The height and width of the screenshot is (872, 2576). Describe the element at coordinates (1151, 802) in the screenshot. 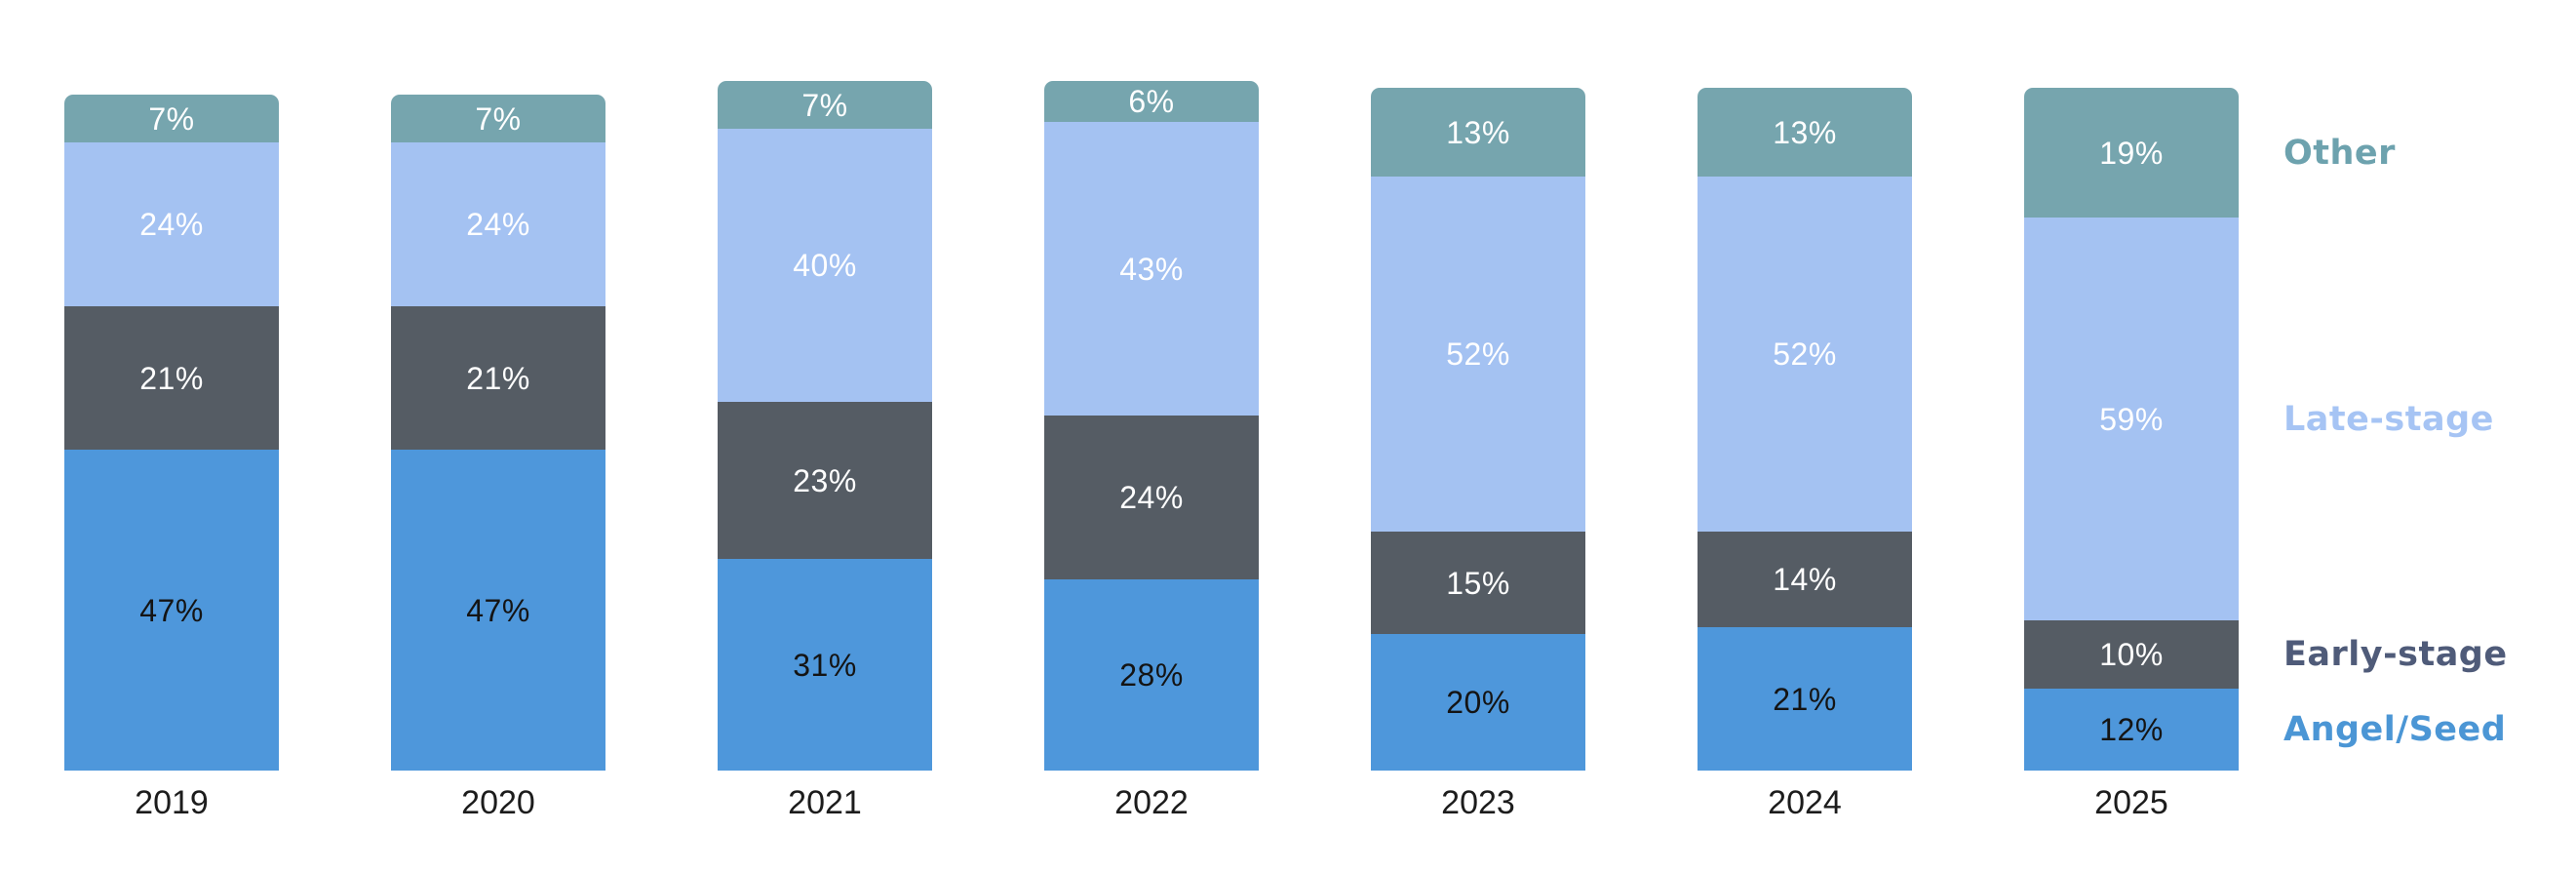

I see `x-axis-label-2022: 2022` at that location.